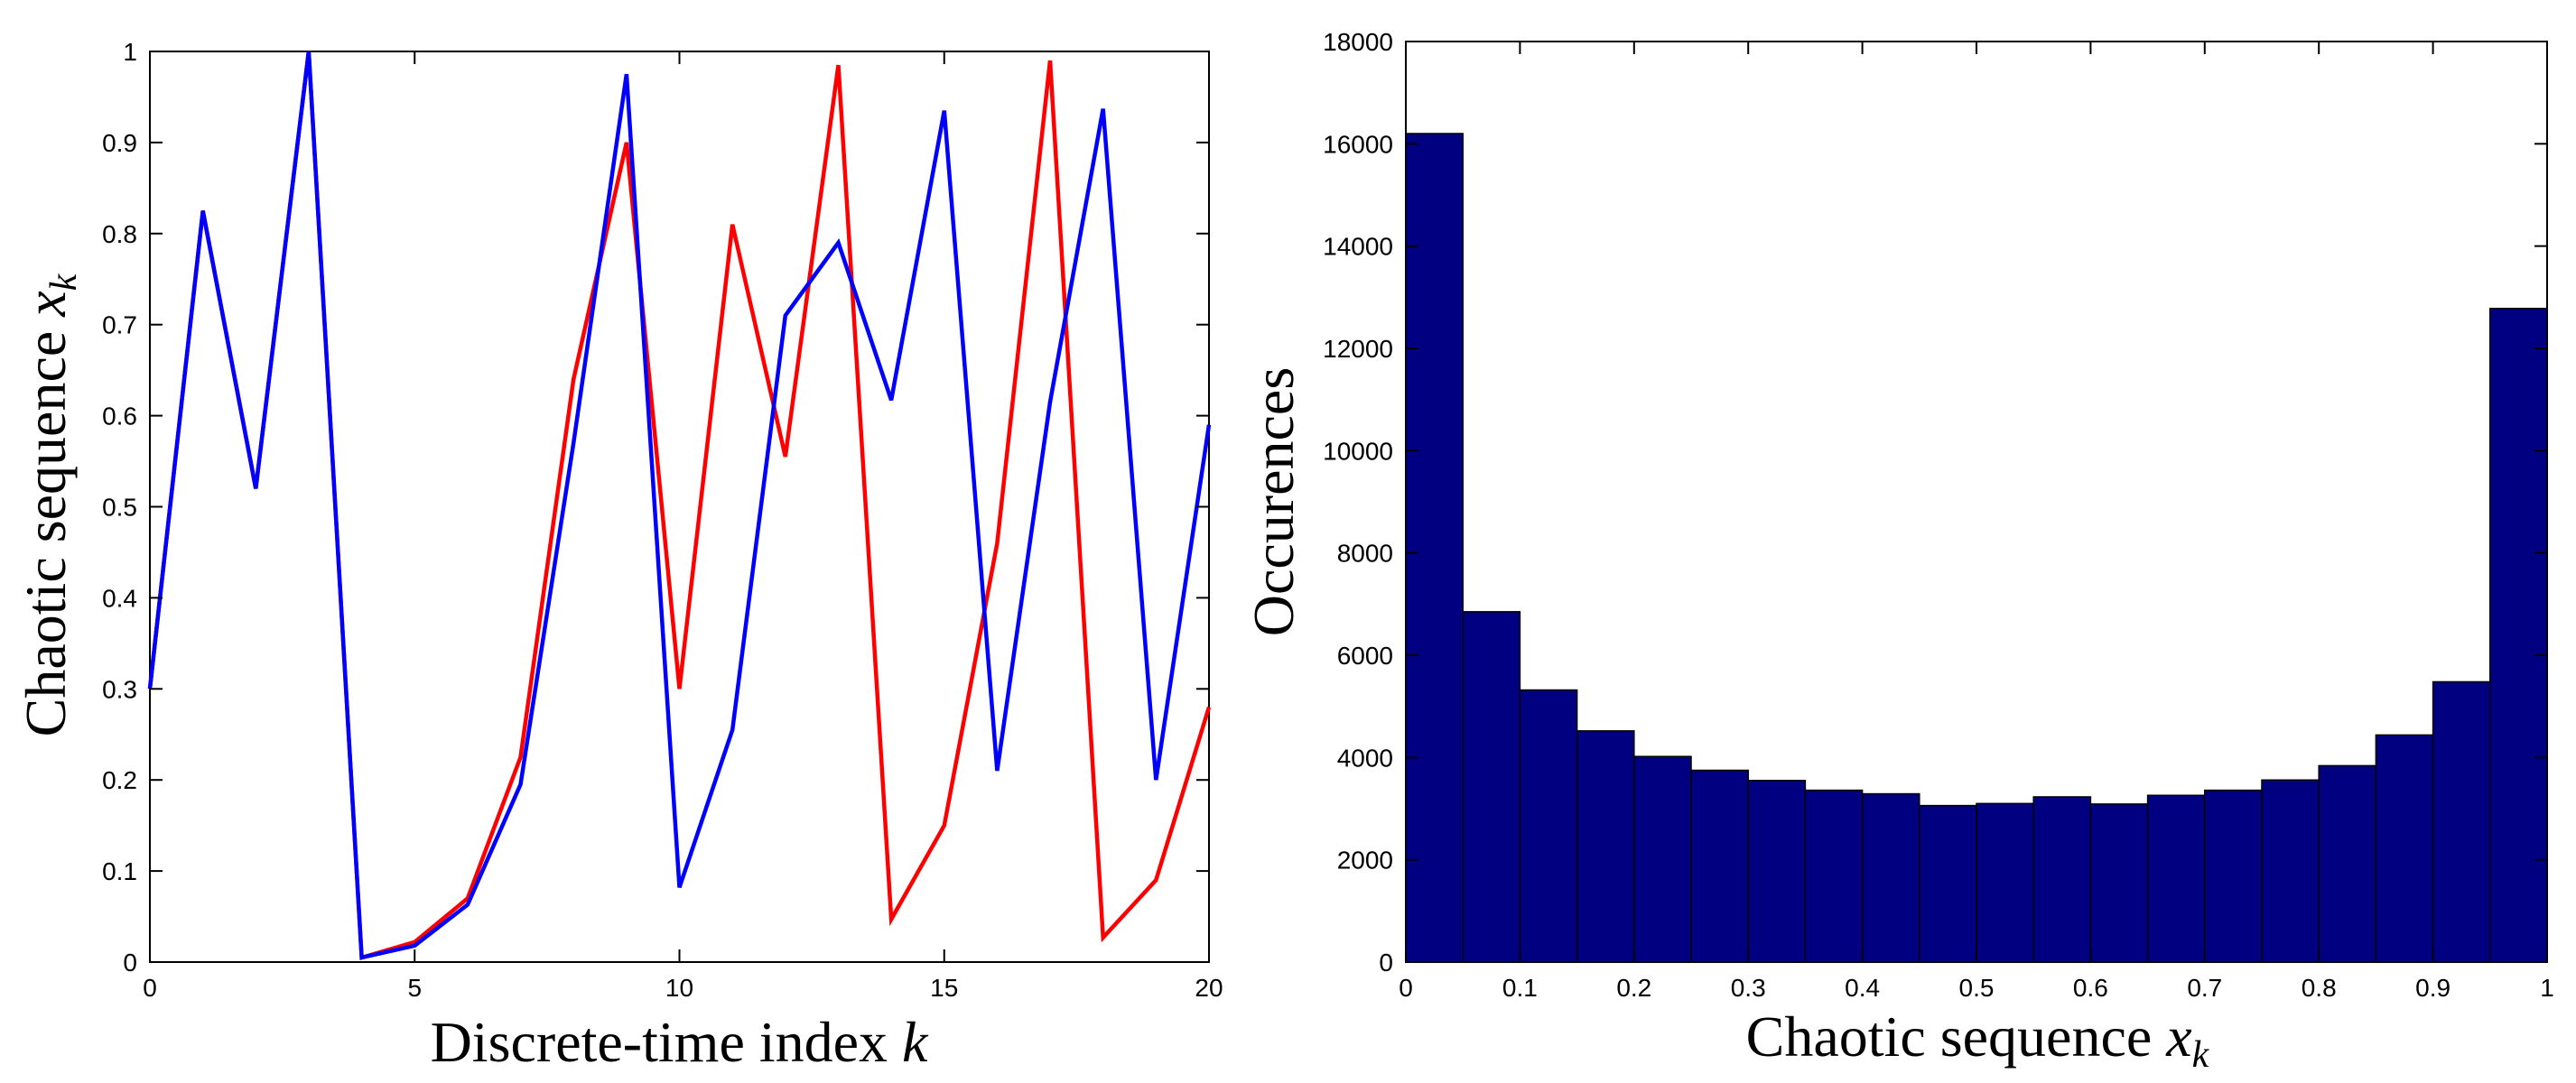 Image resolution: width=2576 pixels, height=1083 pixels. Describe the element at coordinates (119, 143) in the screenshot. I see `line-y-tick-label: 0.9` at that location.